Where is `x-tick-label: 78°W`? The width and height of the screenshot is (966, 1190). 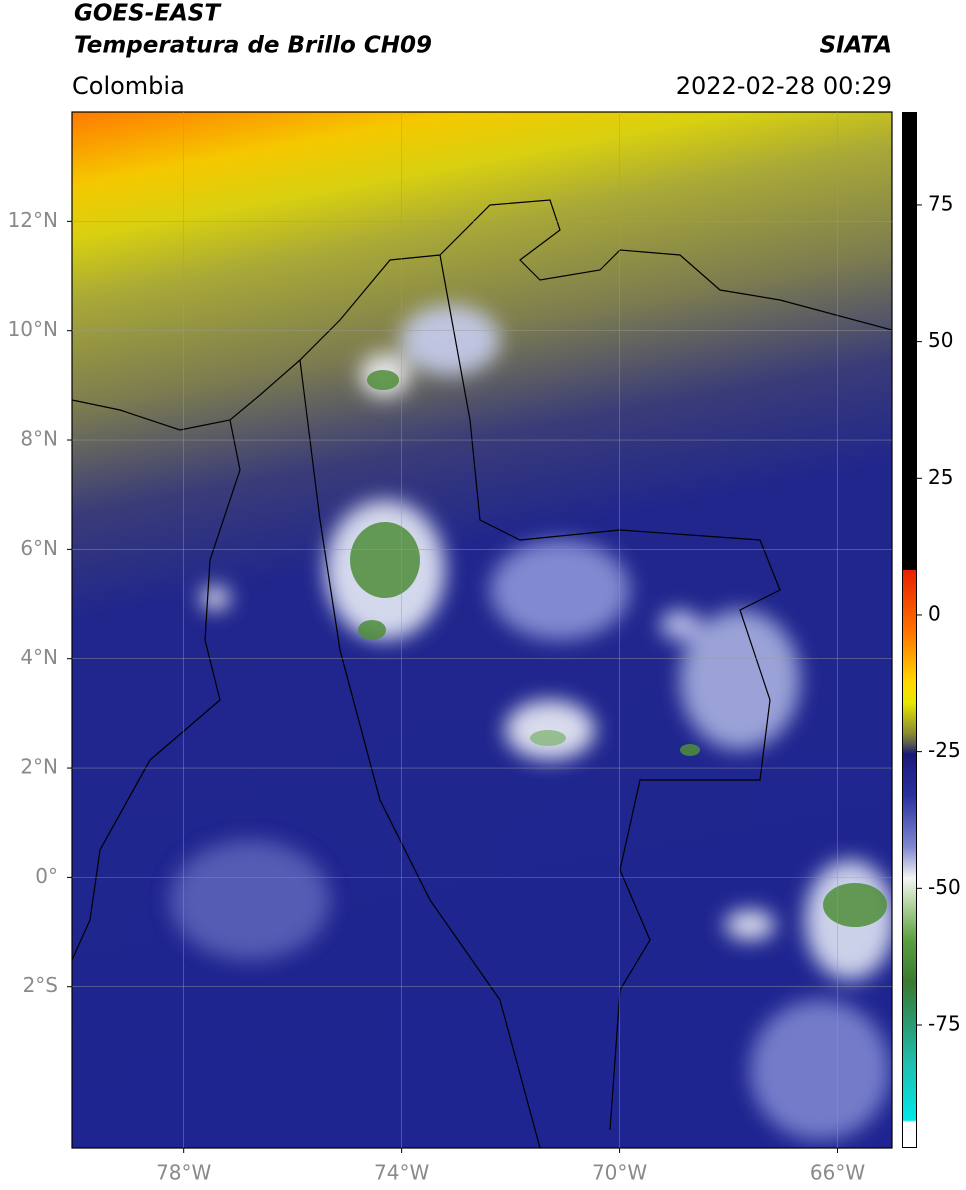
x-tick-label: 78°W is located at coordinates (183, 1173).